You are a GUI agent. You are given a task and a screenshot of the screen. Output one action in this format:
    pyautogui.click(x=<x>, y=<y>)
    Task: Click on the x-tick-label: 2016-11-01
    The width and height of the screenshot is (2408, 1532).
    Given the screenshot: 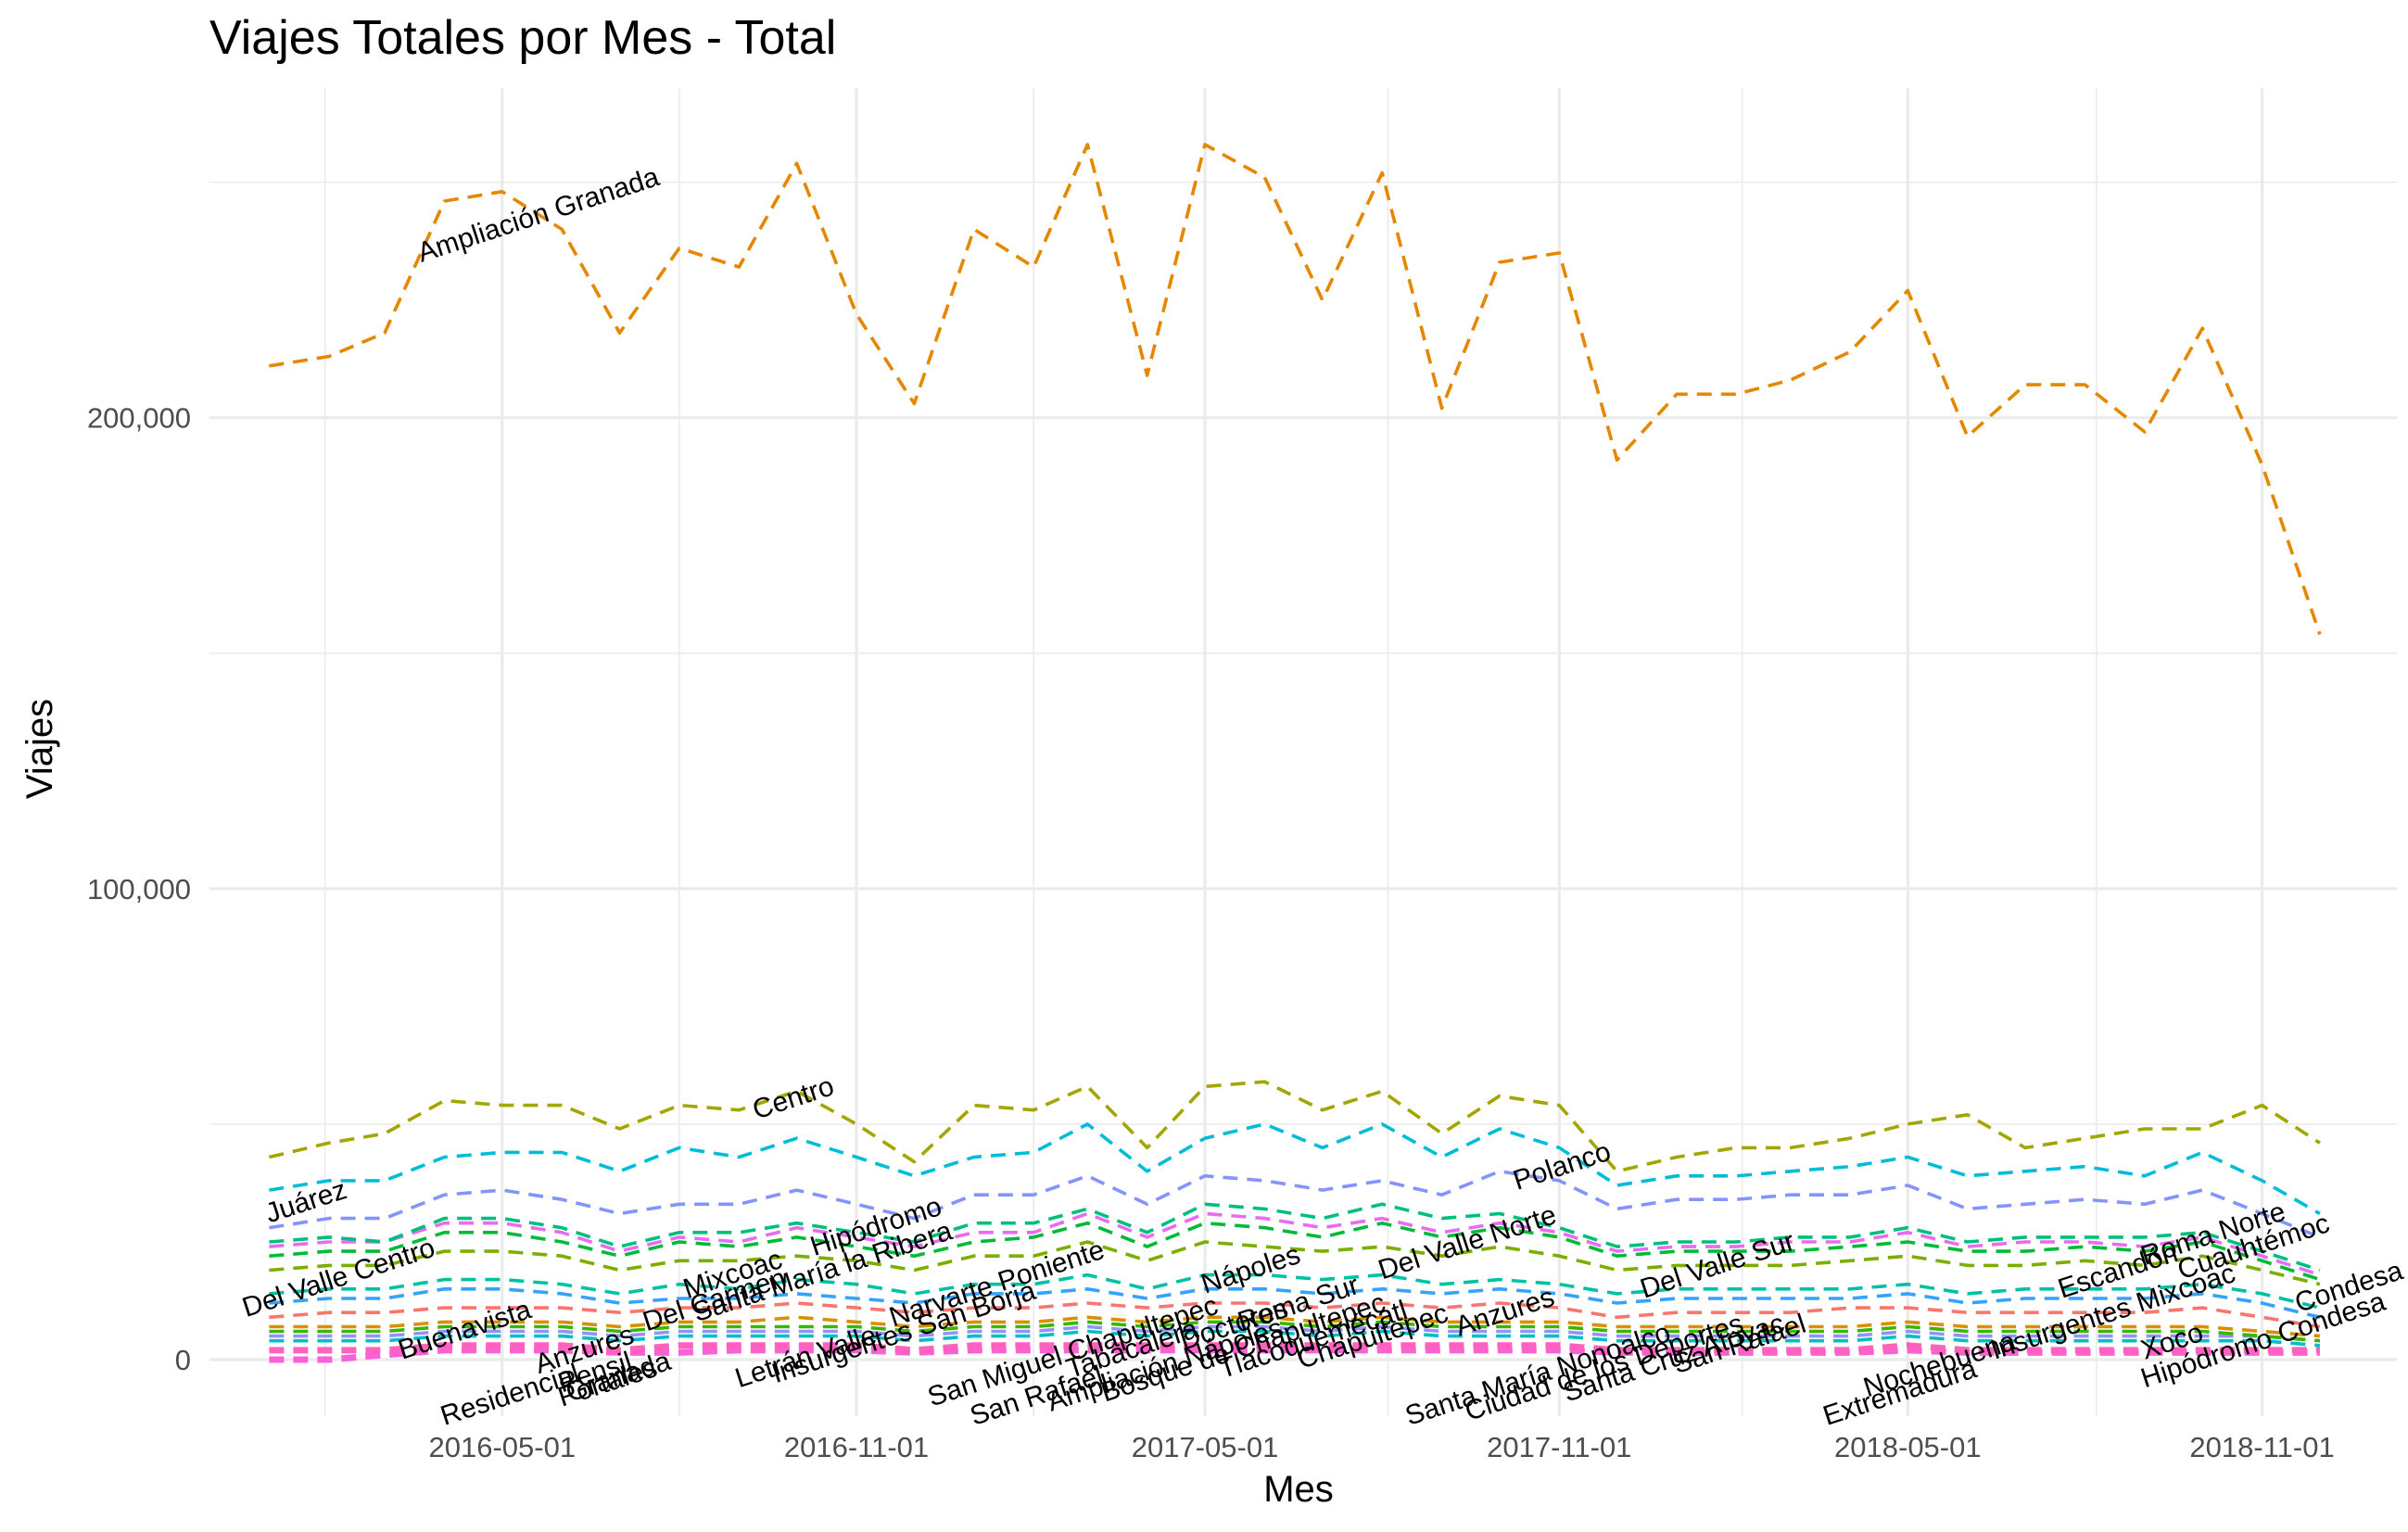 What is the action you would take?
    pyautogui.click(x=857, y=1447)
    